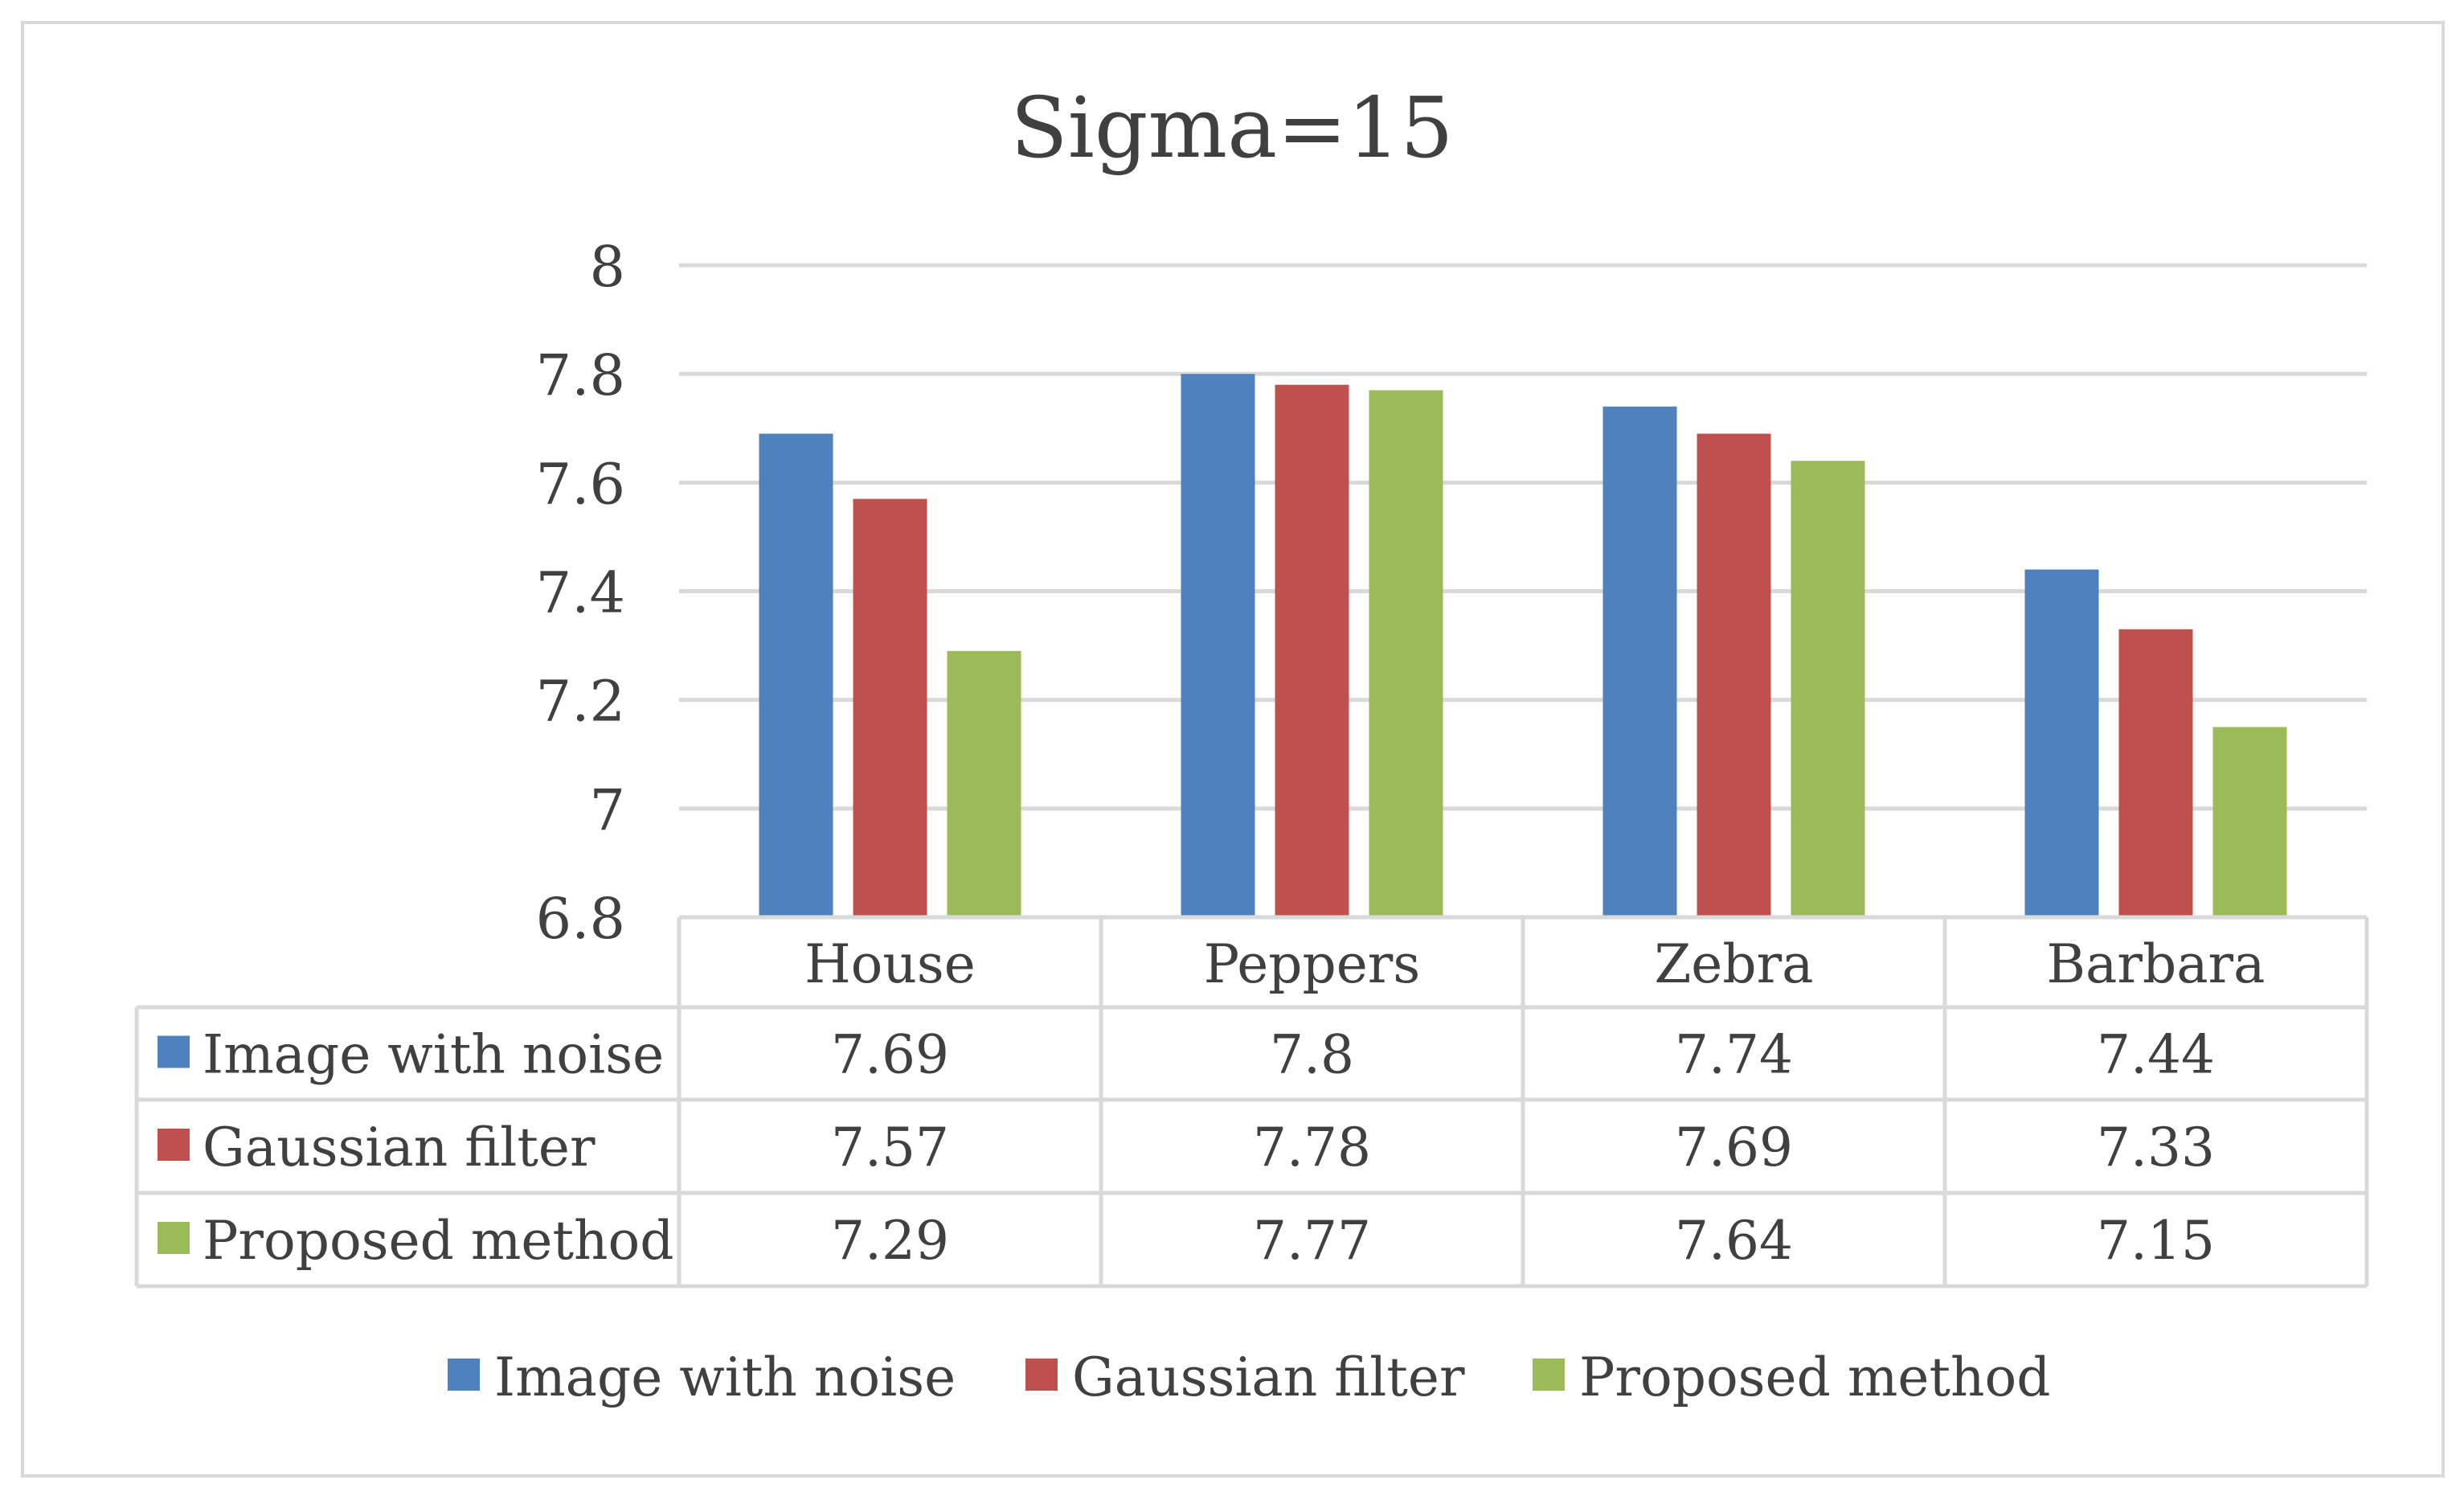  What do you see at coordinates (2155, 773) in the screenshot?
I see `bar-gaussian-filter-barbara` at bounding box center [2155, 773].